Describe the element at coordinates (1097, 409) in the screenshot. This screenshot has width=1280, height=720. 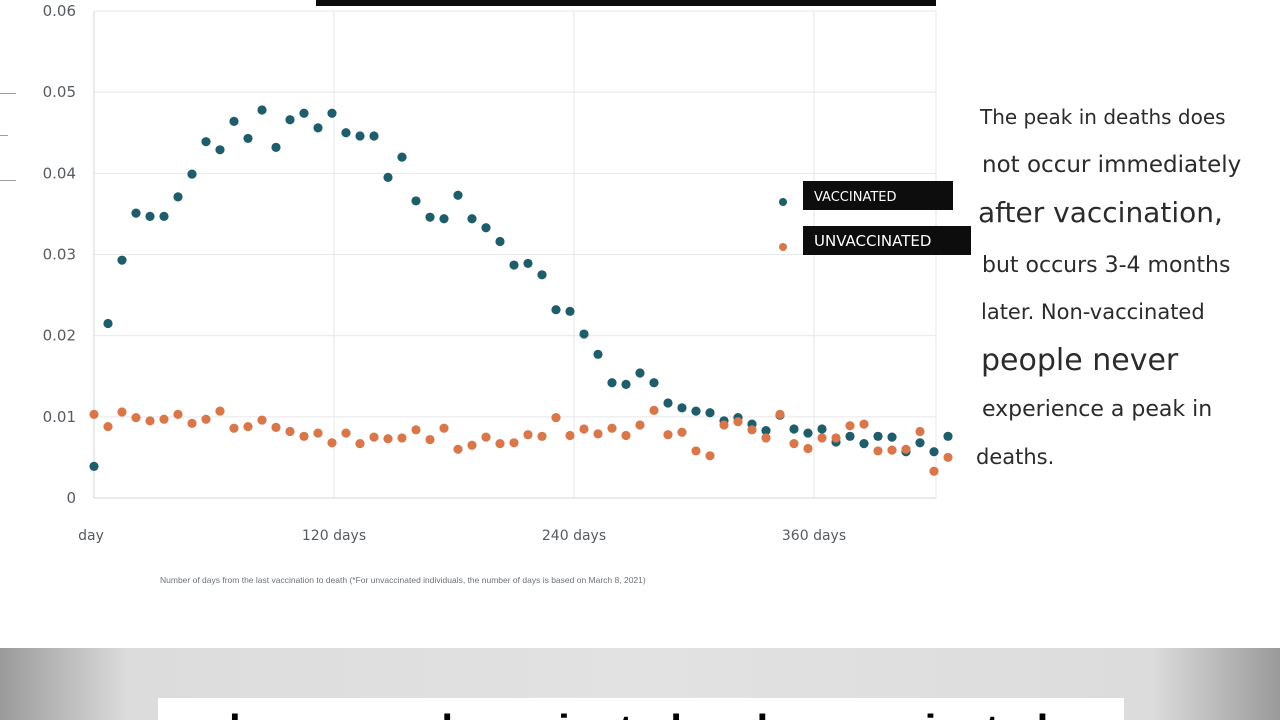
I see `annotation-line-7: experience a peak in` at that location.